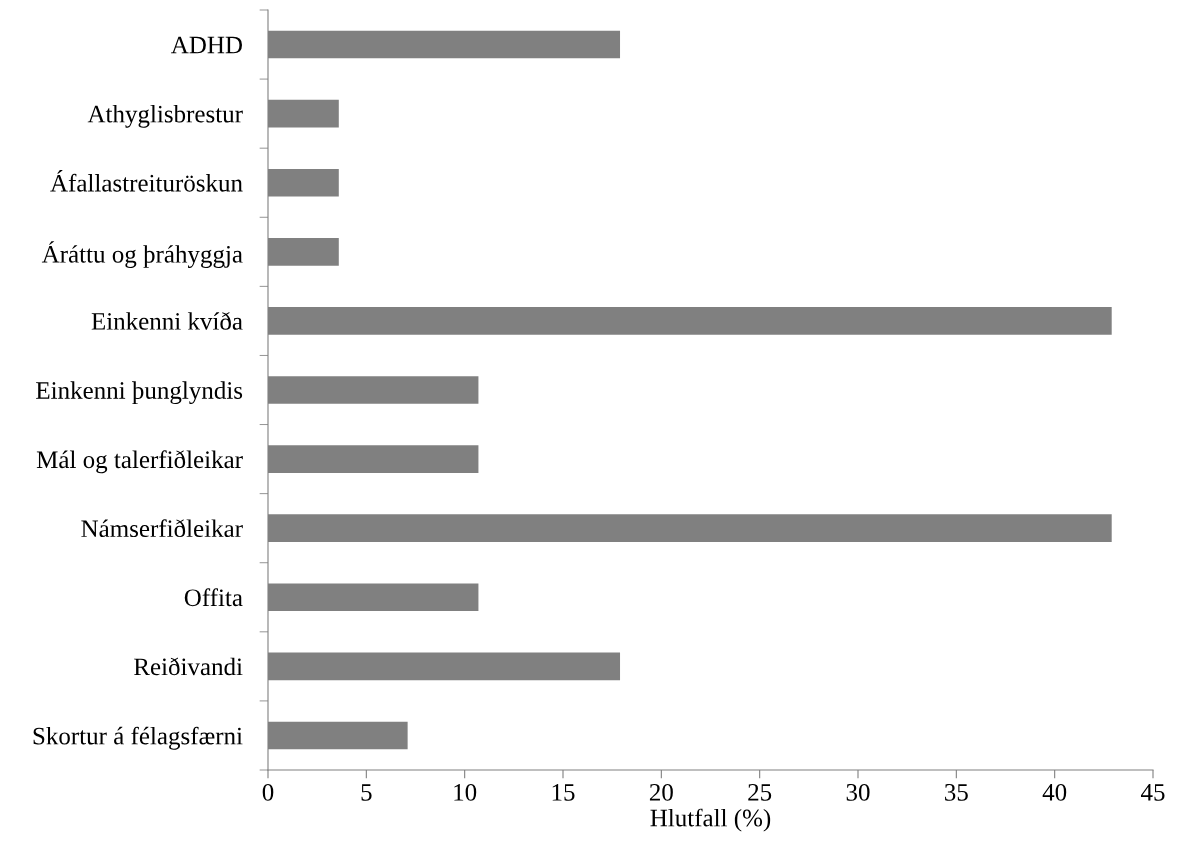 The width and height of the screenshot is (1180, 850). What do you see at coordinates (858, 792) in the screenshot?
I see `x-tick-label: 30` at bounding box center [858, 792].